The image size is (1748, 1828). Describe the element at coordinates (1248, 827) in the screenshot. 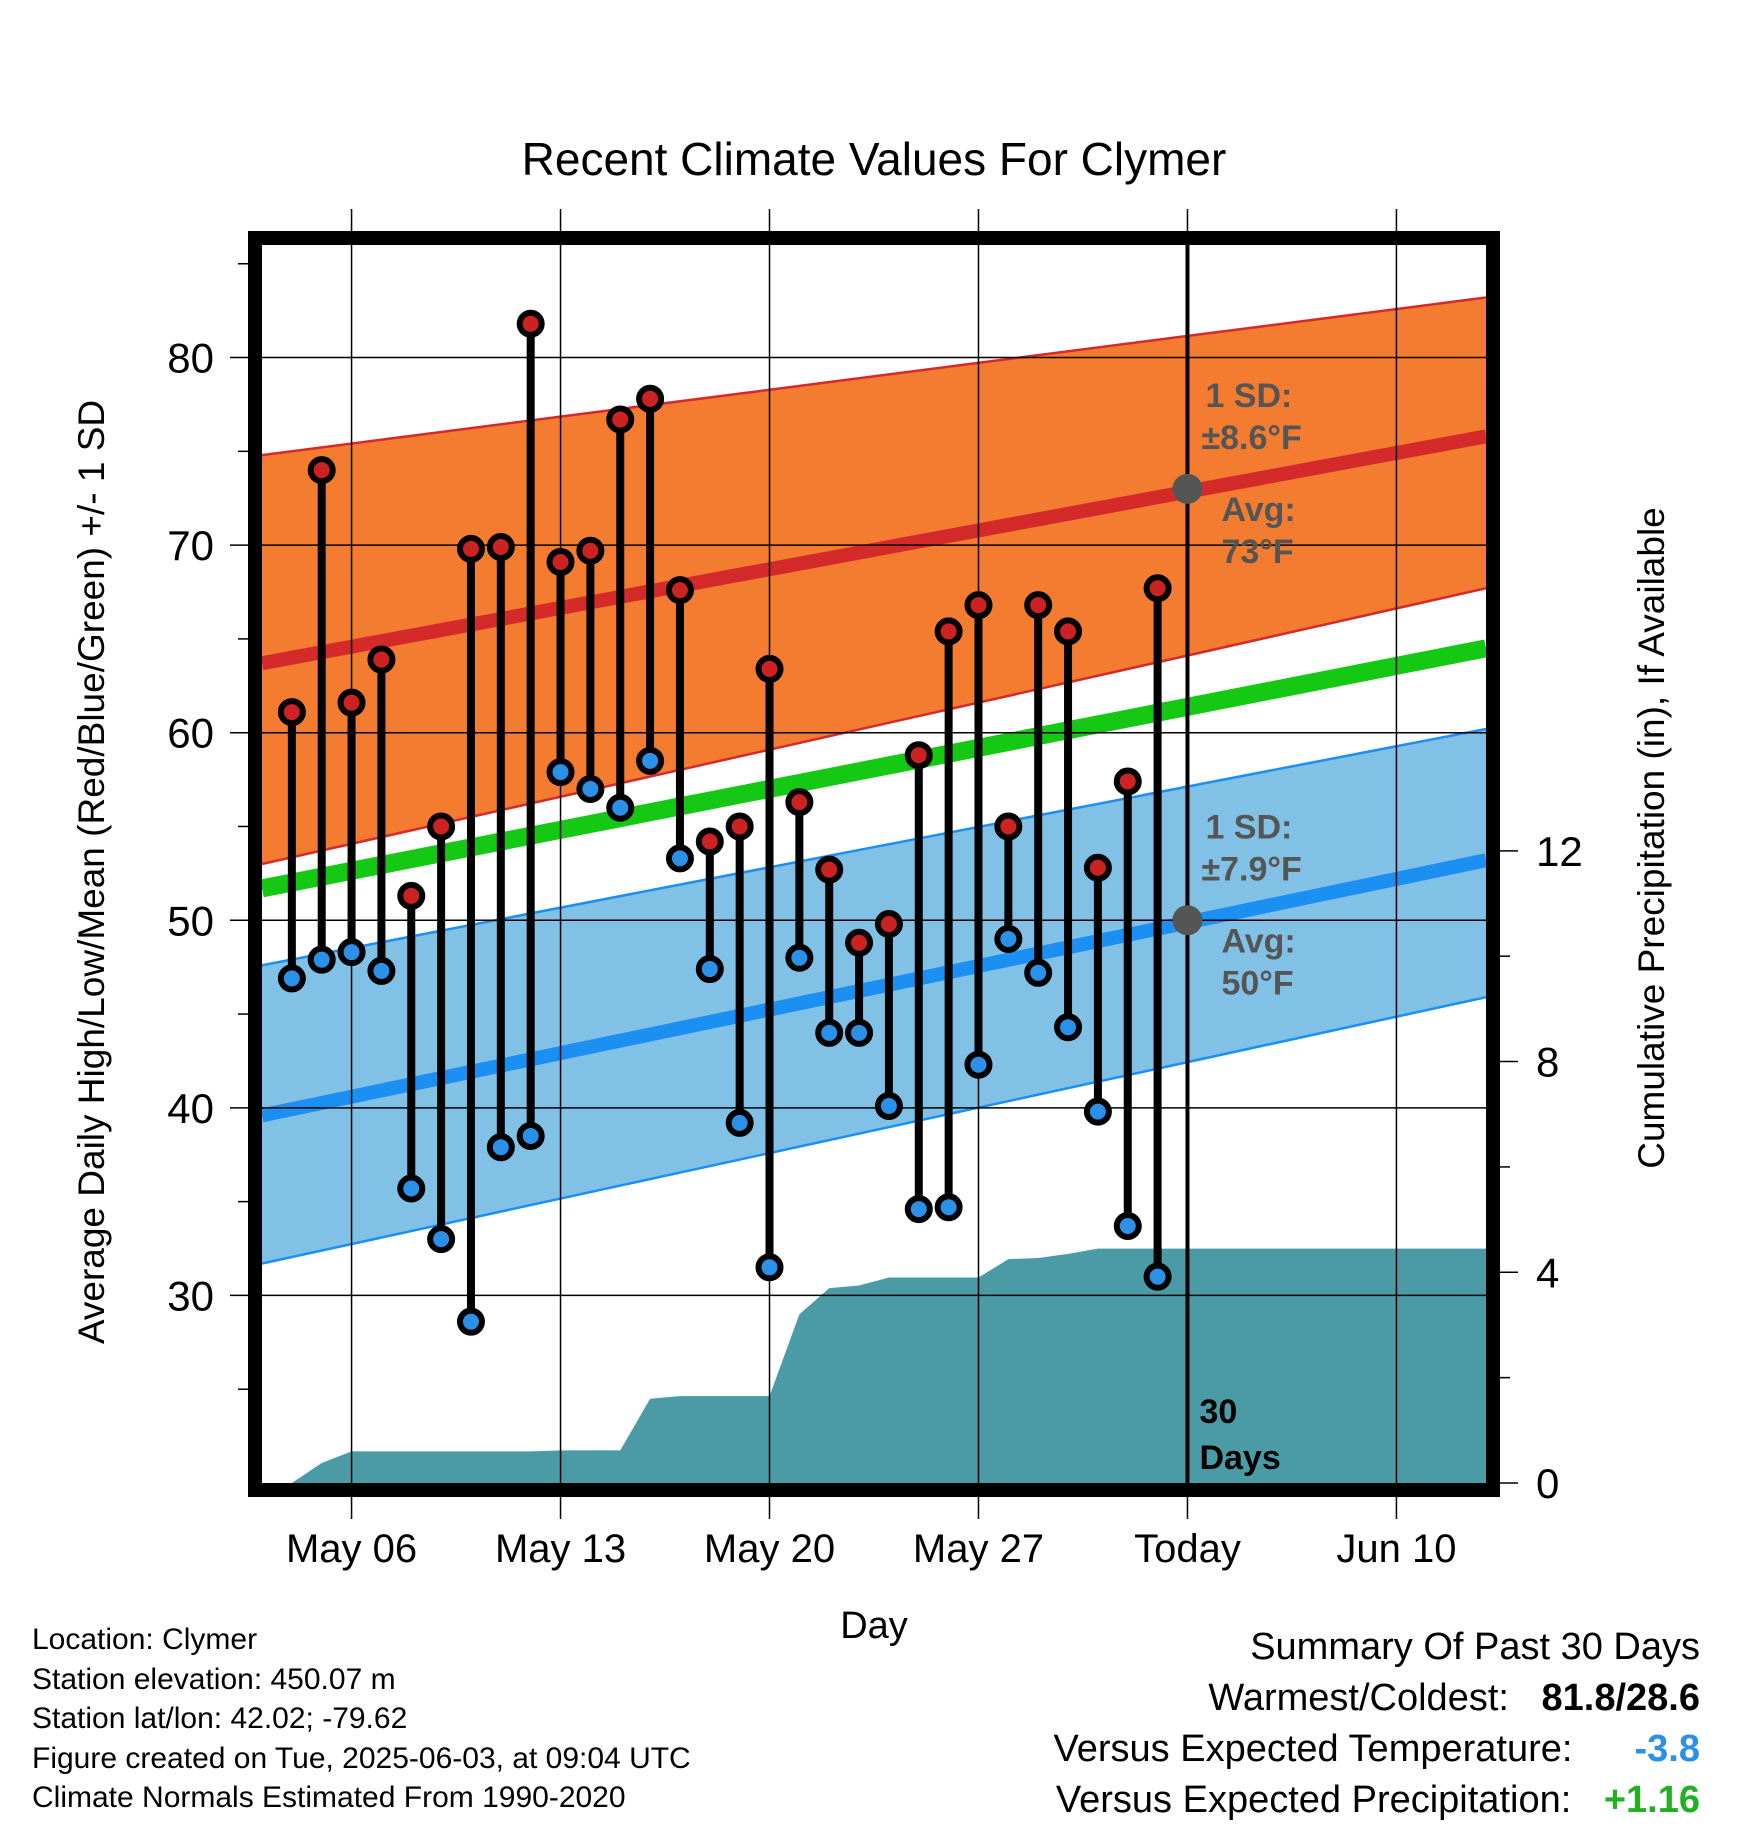

I see `low-sd-label: 1 SD:` at that location.